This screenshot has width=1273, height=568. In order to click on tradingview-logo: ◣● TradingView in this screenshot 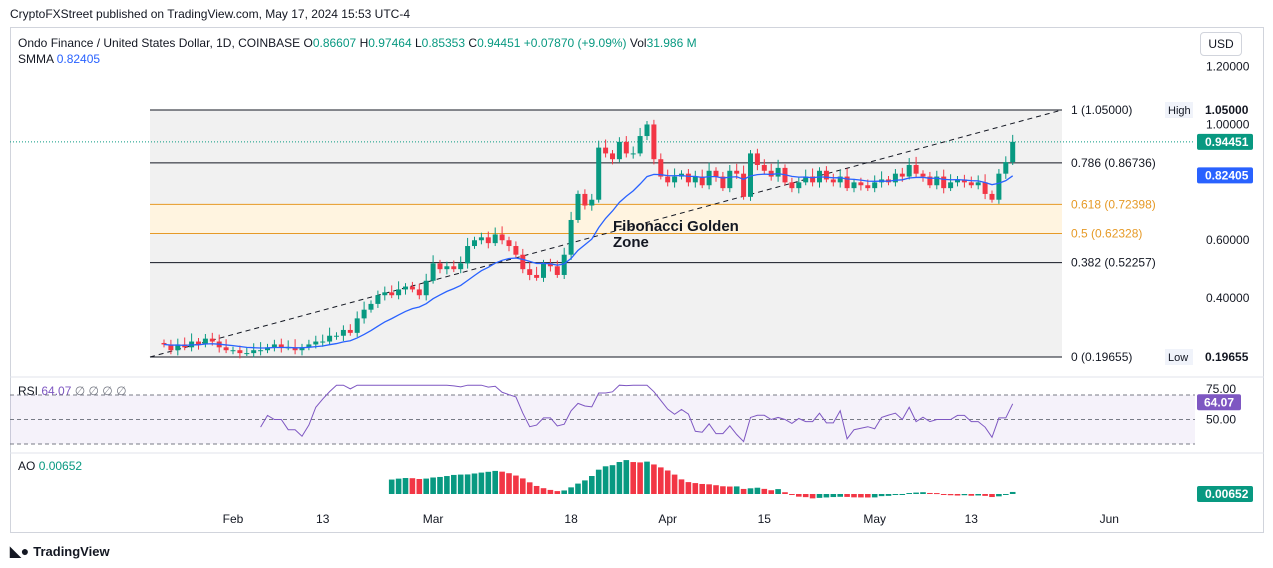, I will do `click(60, 551)`.